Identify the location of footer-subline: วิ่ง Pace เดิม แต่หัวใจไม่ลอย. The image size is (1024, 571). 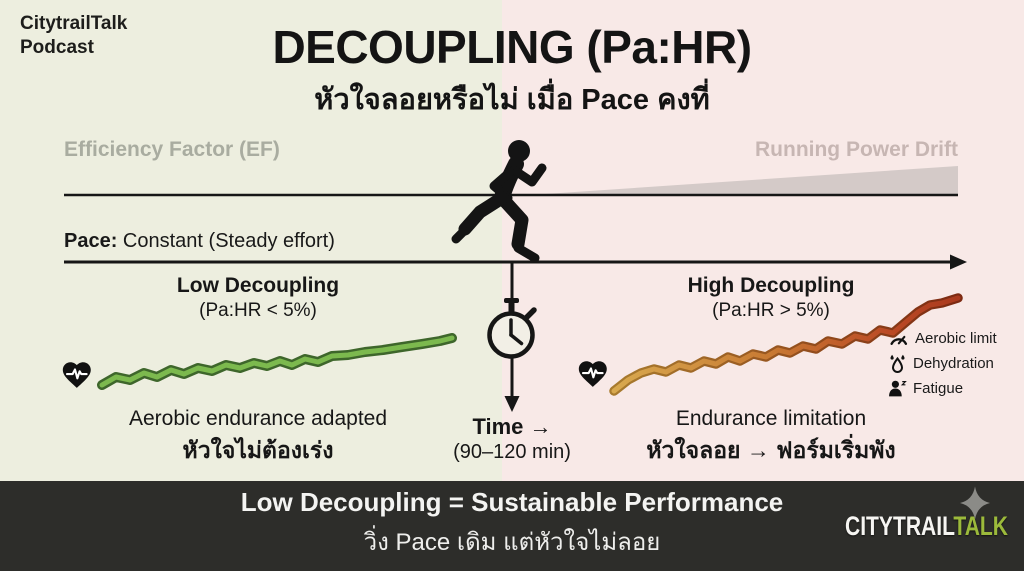
(512, 542).